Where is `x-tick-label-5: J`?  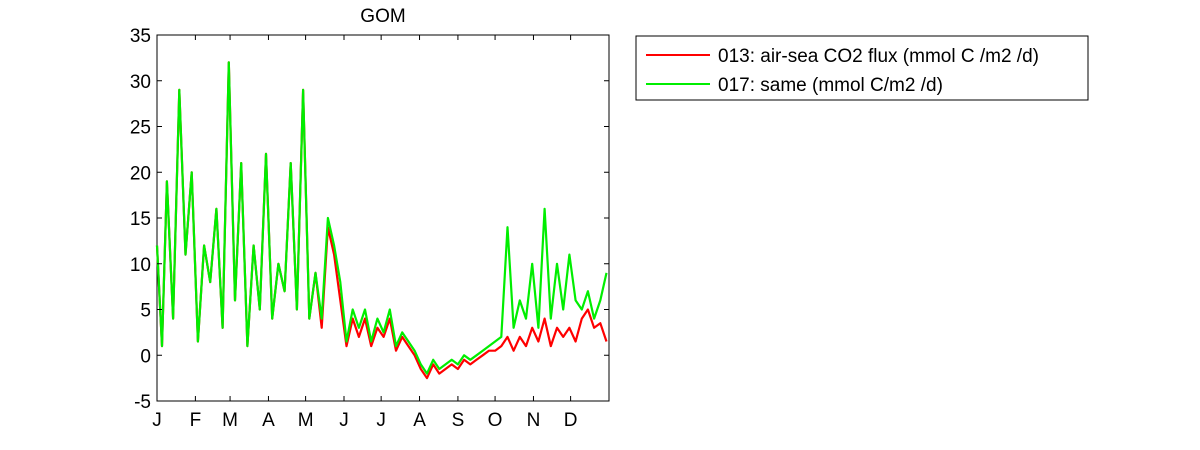 x-tick-label-5: J is located at coordinates (344, 420).